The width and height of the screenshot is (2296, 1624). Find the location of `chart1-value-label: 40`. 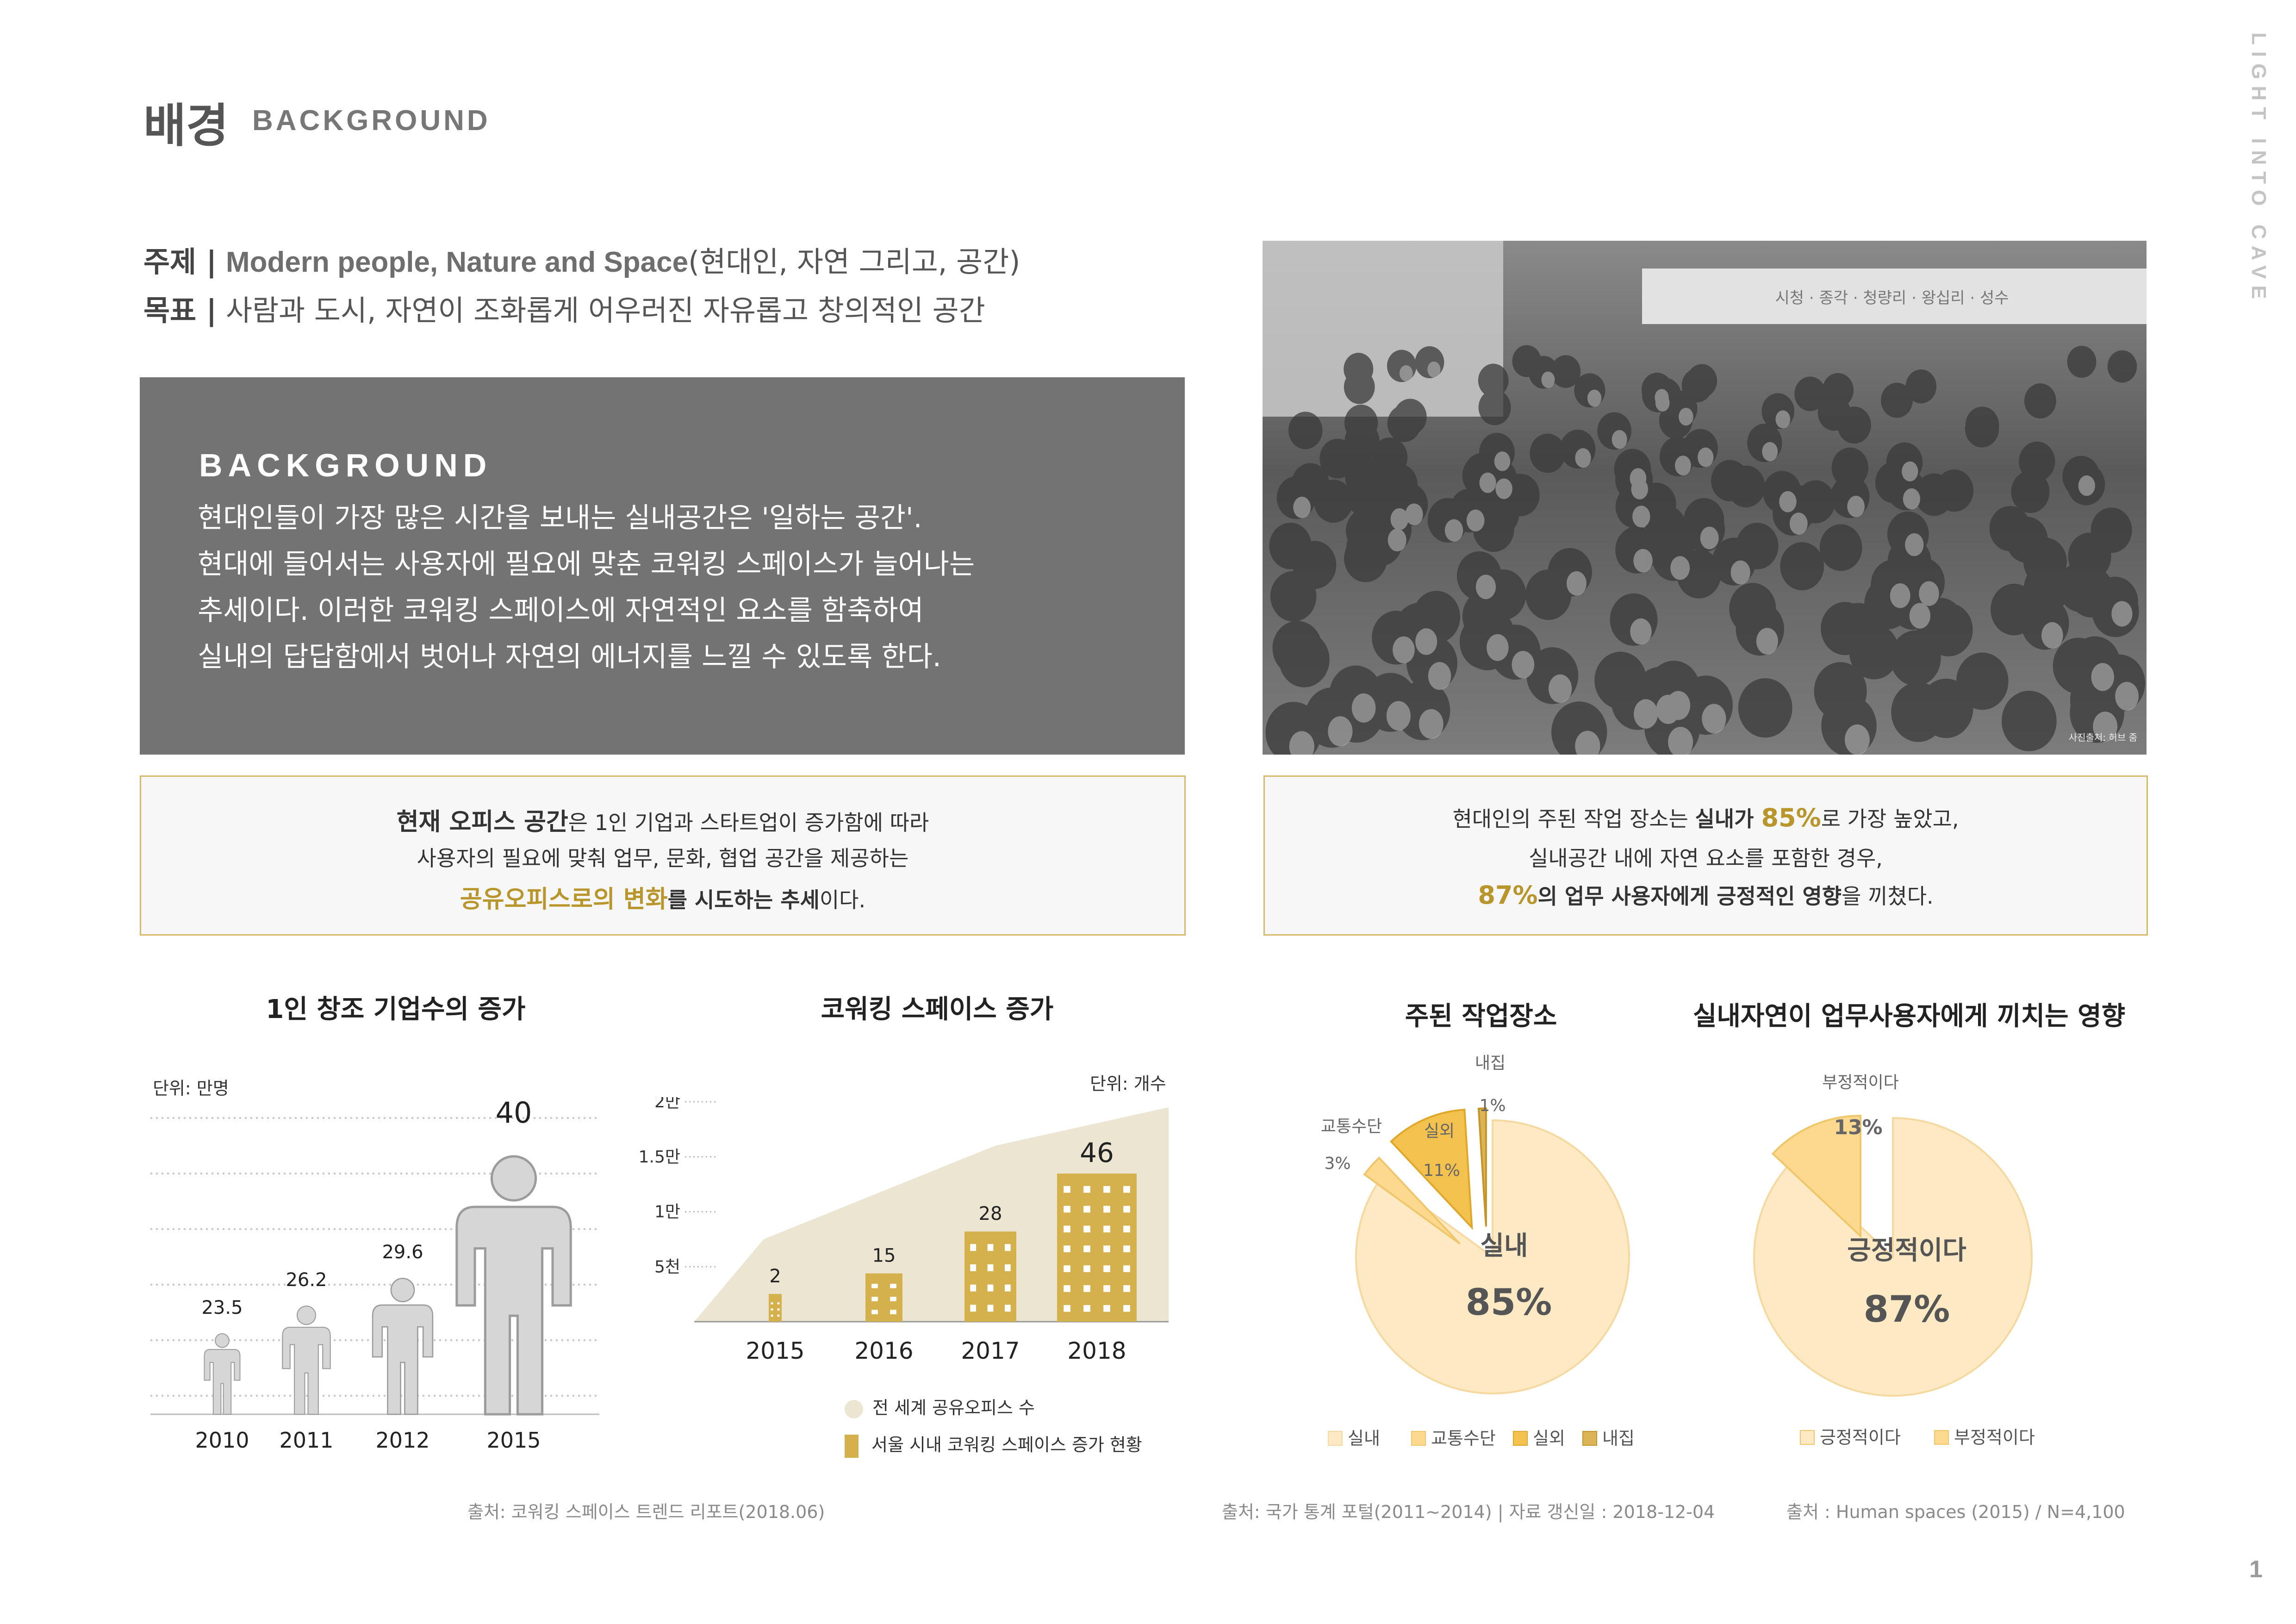

chart1-value-label: 40 is located at coordinates (514, 1113).